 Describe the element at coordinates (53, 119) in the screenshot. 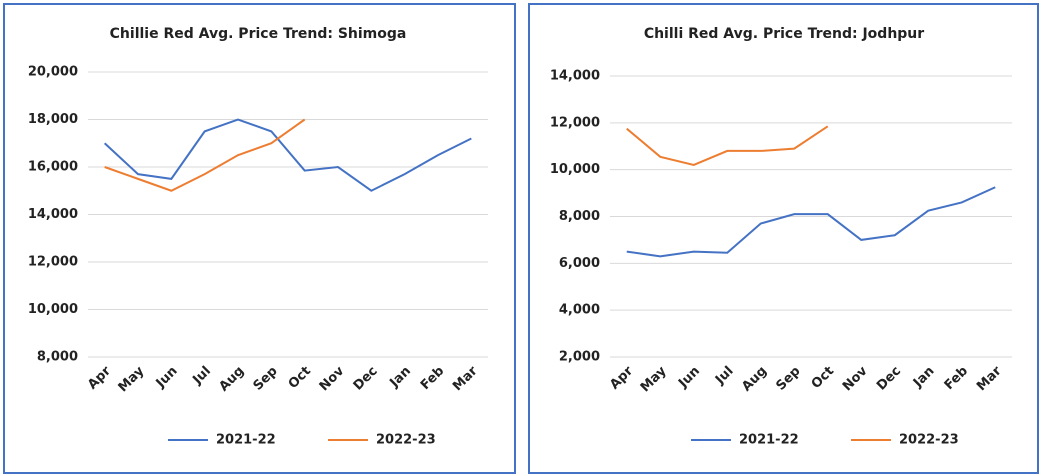

I see `y-tick-label: 18,000` at that location.